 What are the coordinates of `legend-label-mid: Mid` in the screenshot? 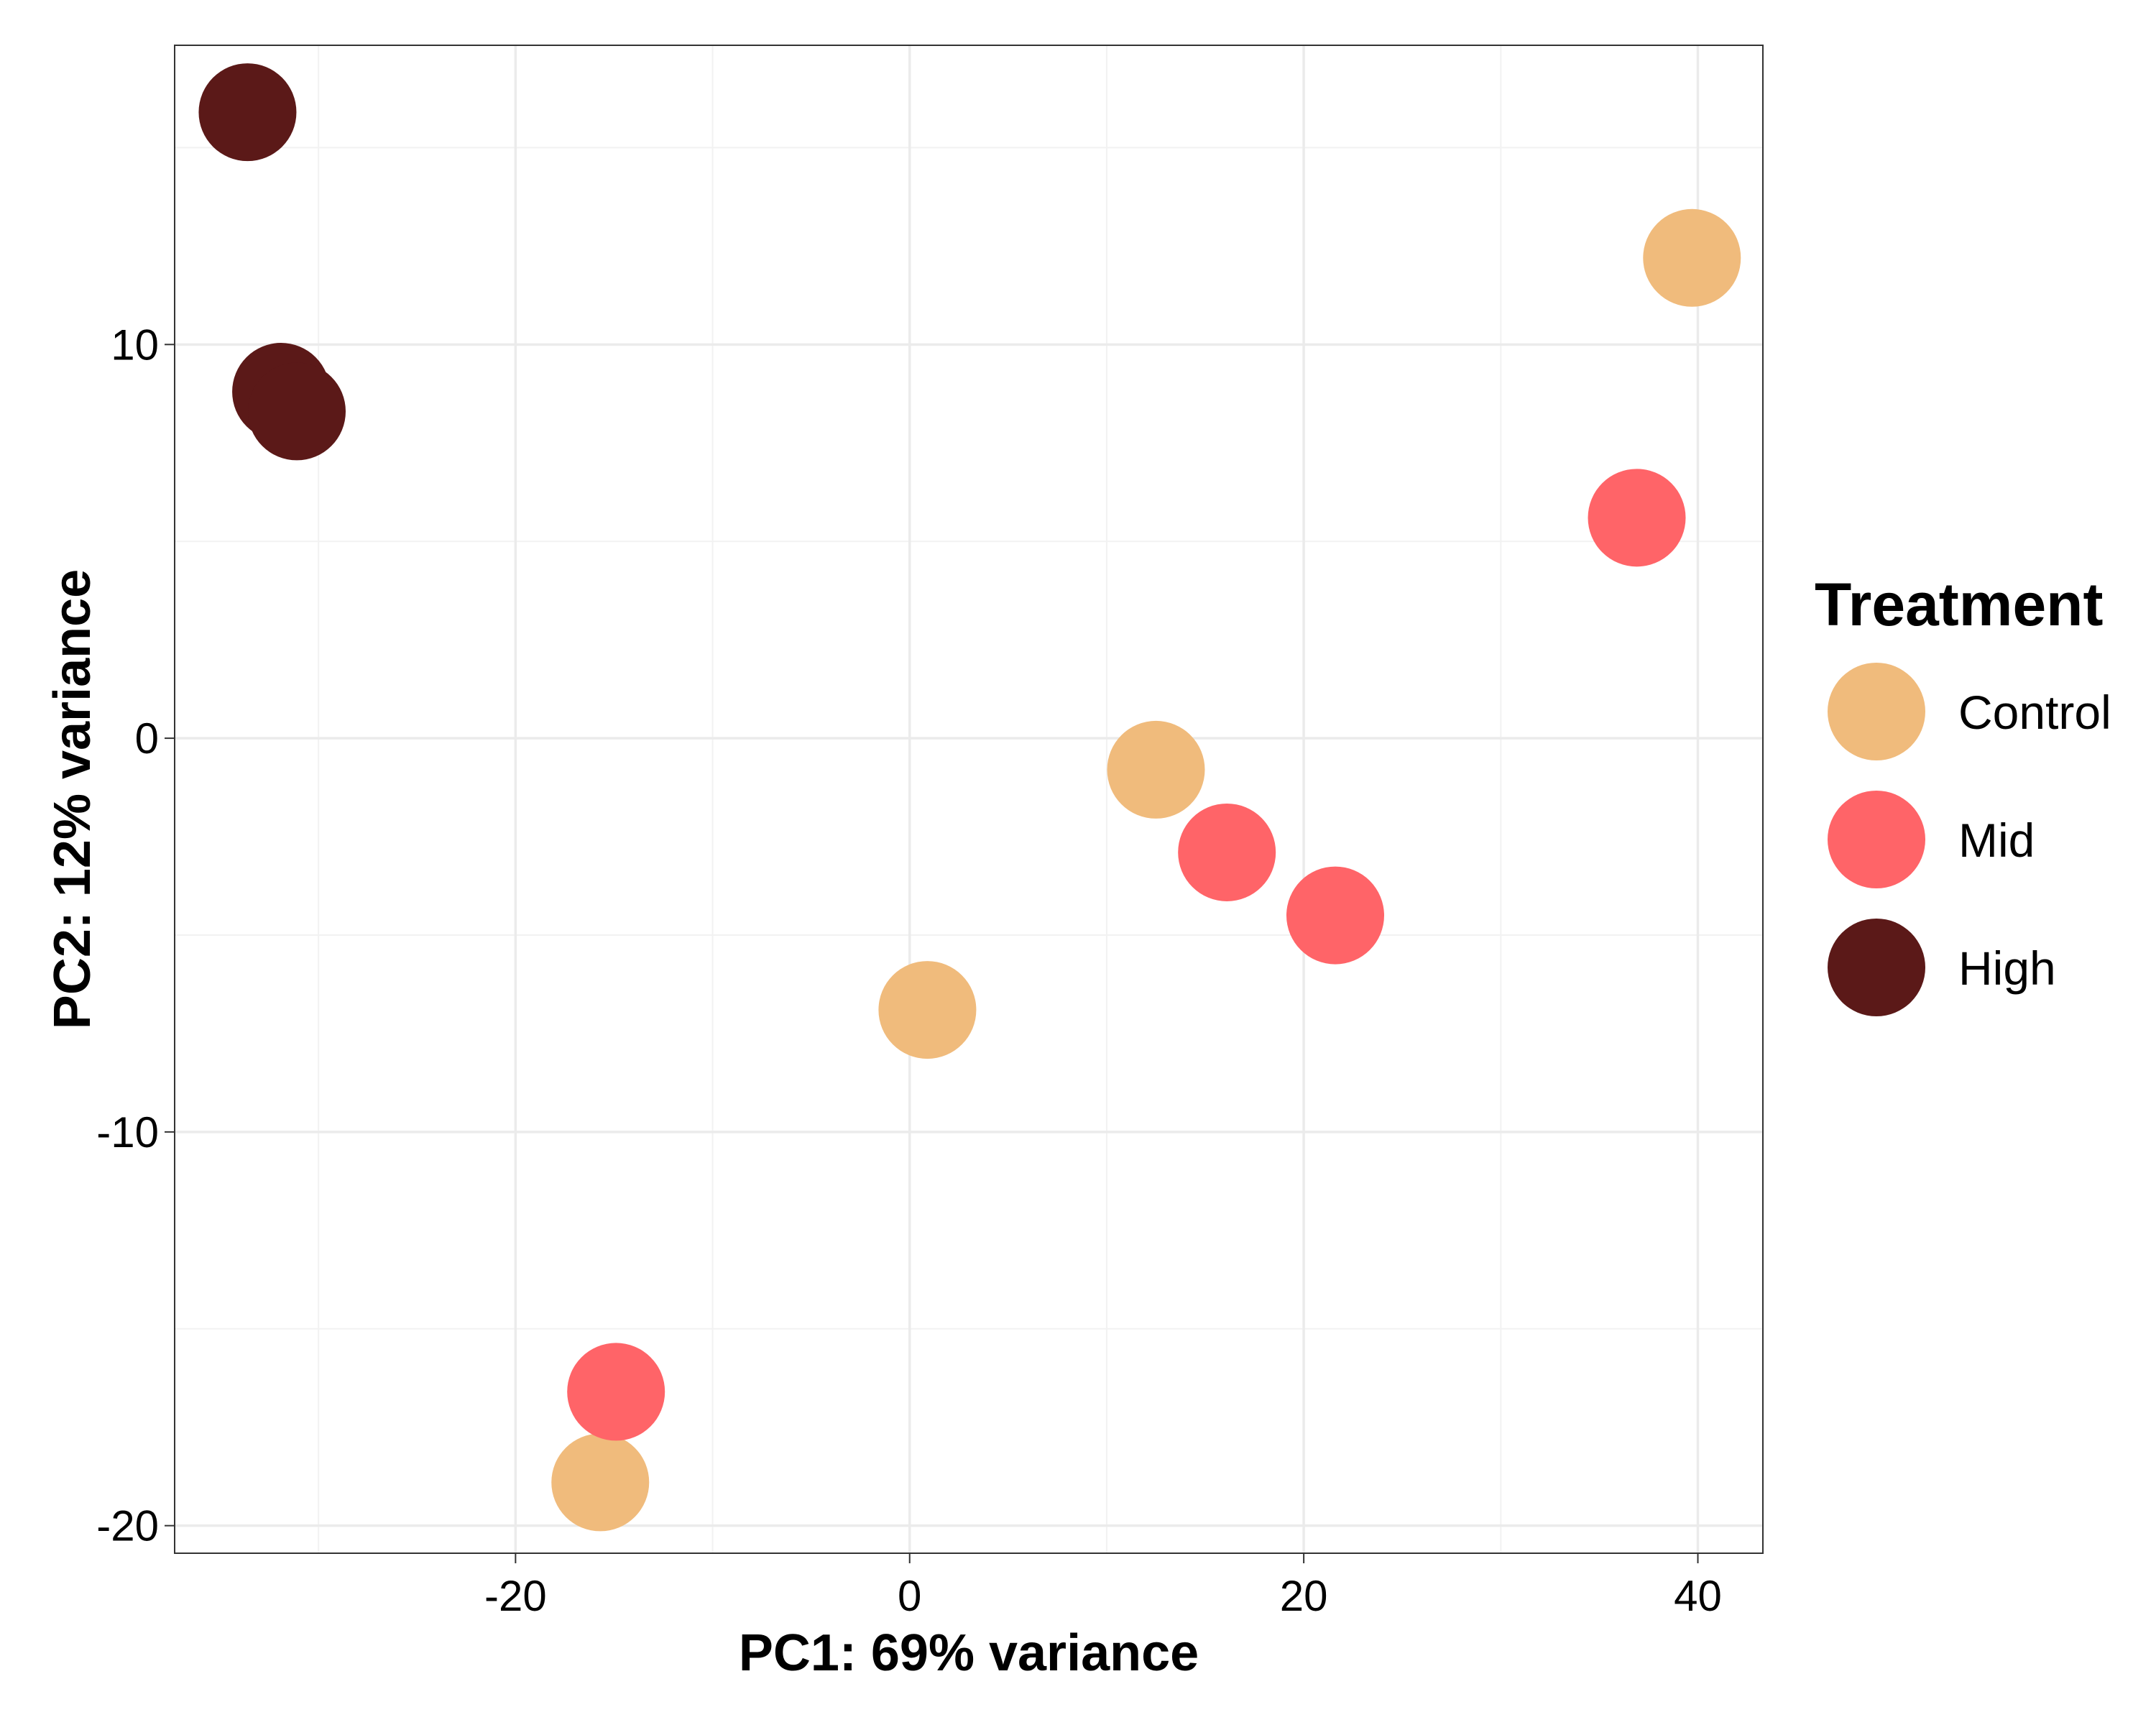 It's located at (1997, 840).